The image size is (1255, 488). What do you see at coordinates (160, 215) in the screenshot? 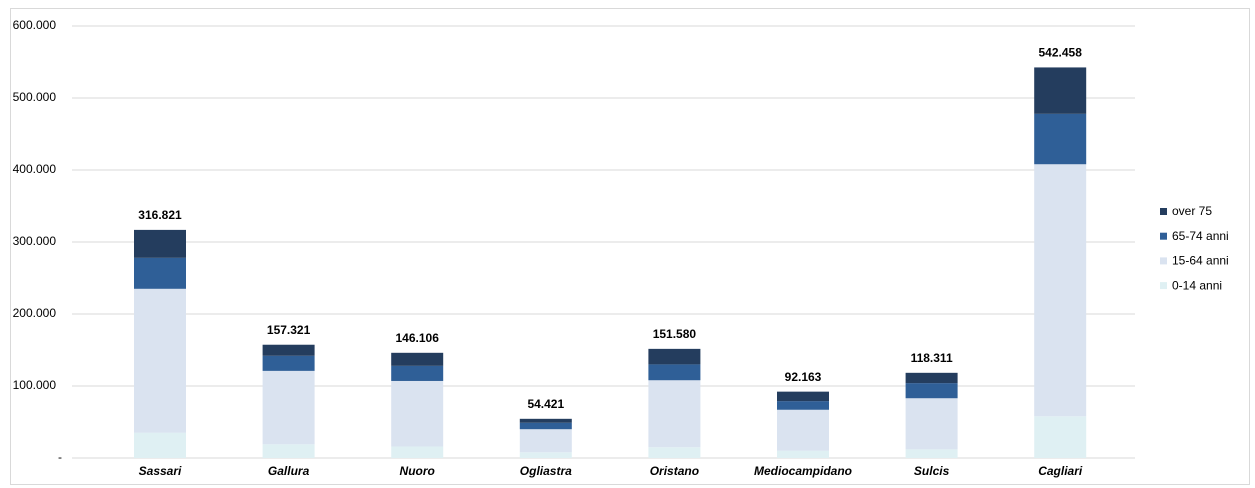
I see `total-label: 316.821` at bounding box center [160, 215].